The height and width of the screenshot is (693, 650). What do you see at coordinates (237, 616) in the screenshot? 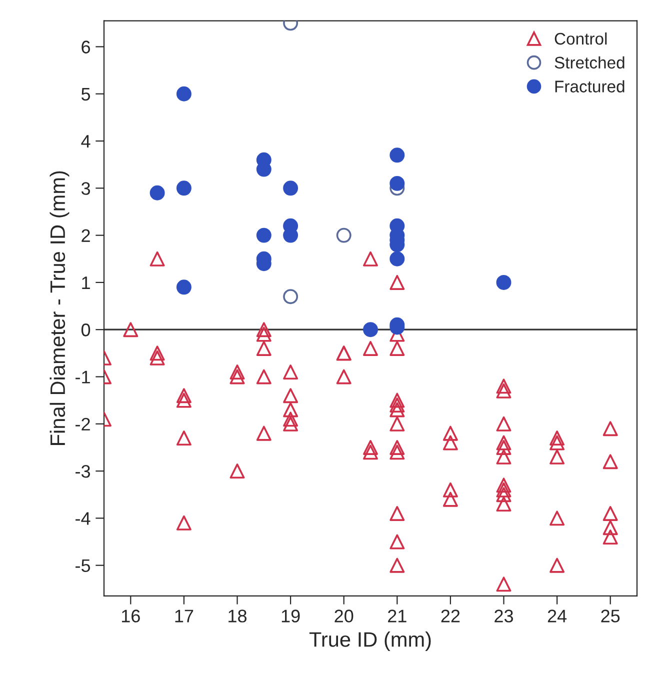
I see `x-tick-label: 18` at bounding box center [237, 616].